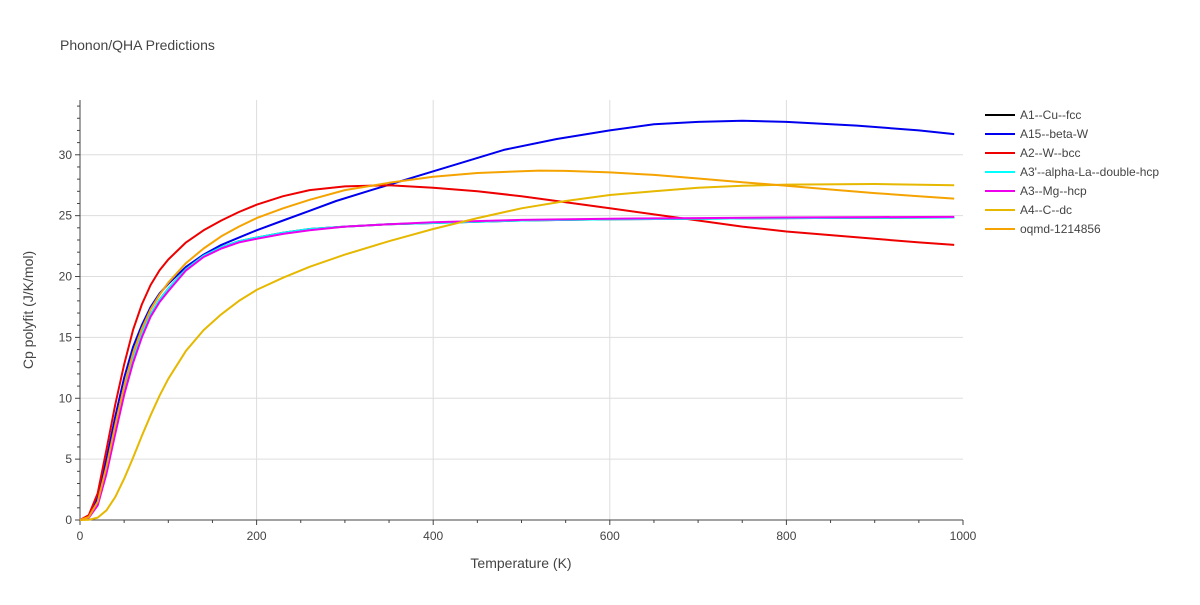  Describe the element at coordinates (963, 536) in the screenshot. I see `x-tick-label: 1000` at that location.